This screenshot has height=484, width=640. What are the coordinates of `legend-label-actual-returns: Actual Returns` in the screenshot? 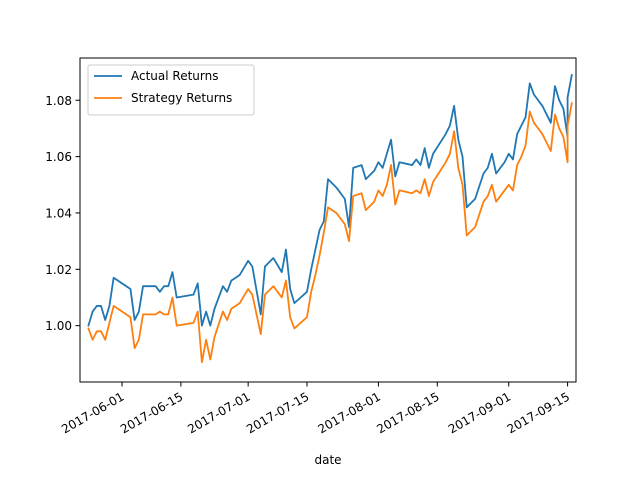 It's located at (174, 76).